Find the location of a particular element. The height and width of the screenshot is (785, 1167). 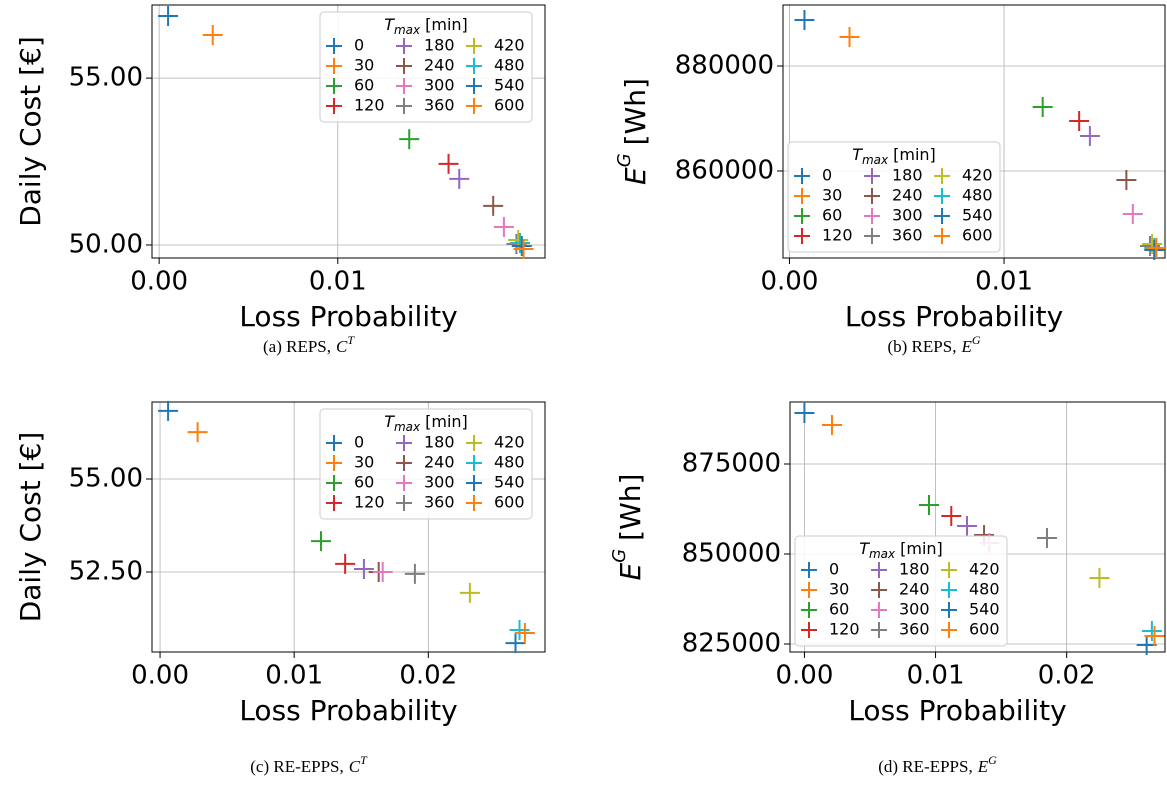

legend-title: Tmax [min] is located at coordinates (901, 550).